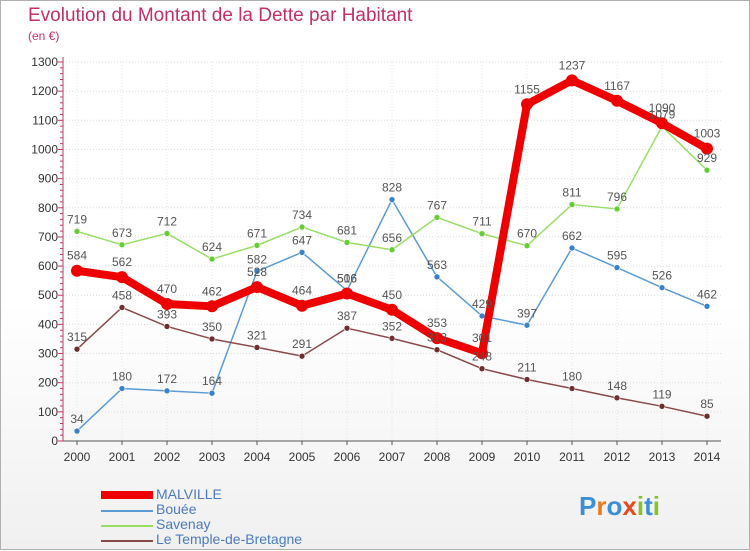  I want to click on data-label: 516, so click(347, 279).